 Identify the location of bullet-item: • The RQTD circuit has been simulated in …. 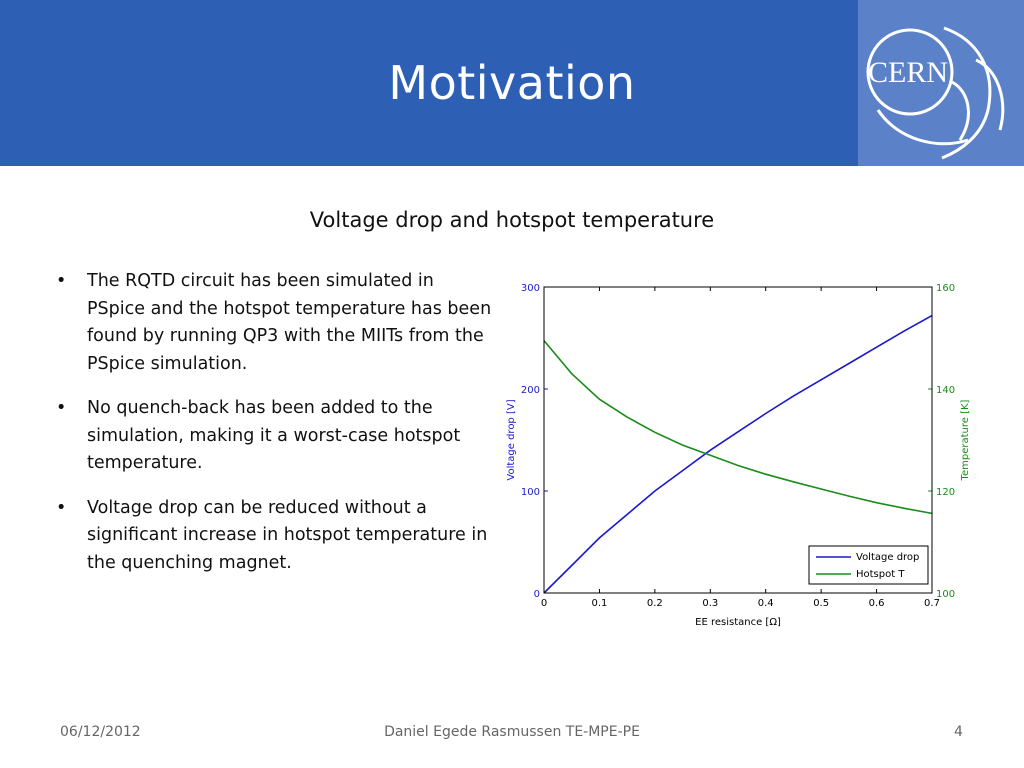
(272, 323).